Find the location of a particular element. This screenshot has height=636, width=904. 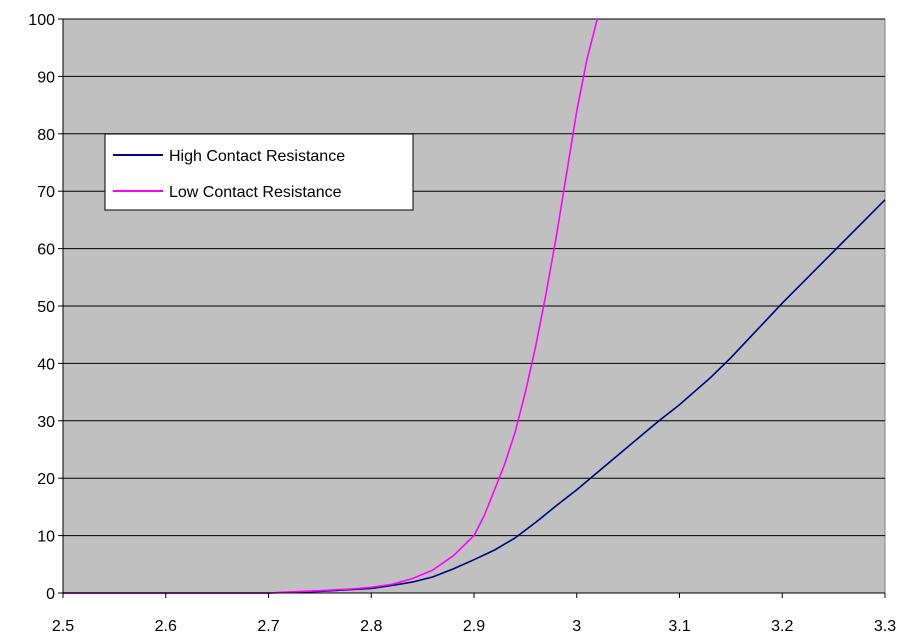

y-tick-label: 50 is located at coordinates (46, 307).